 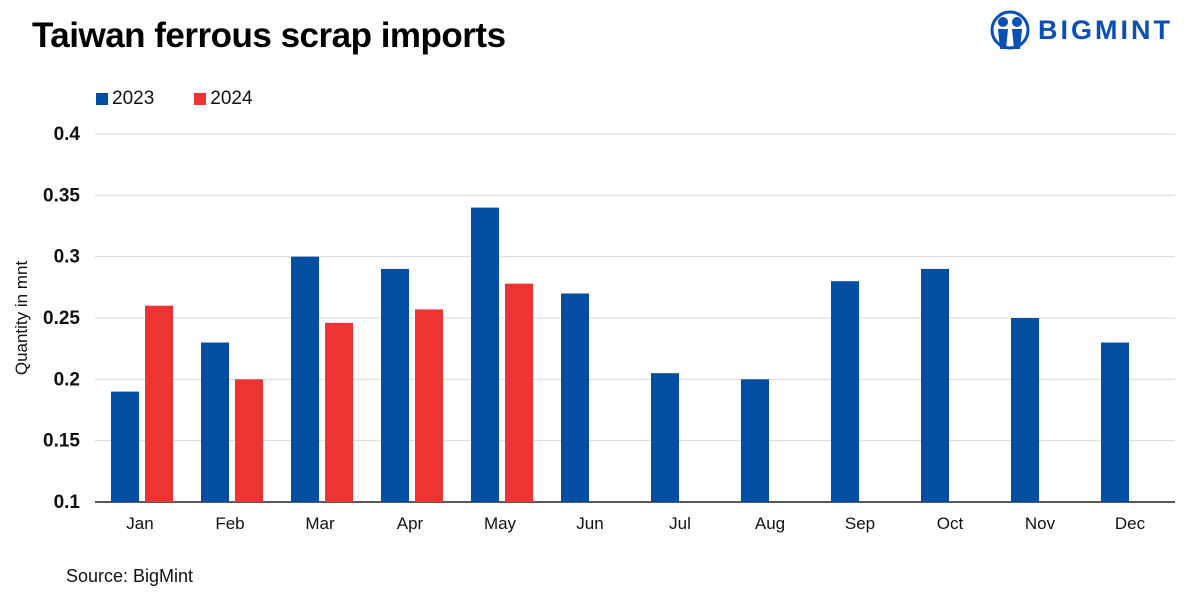 I want to click on x-tick-label: Jun, so click(x=589, y=523).